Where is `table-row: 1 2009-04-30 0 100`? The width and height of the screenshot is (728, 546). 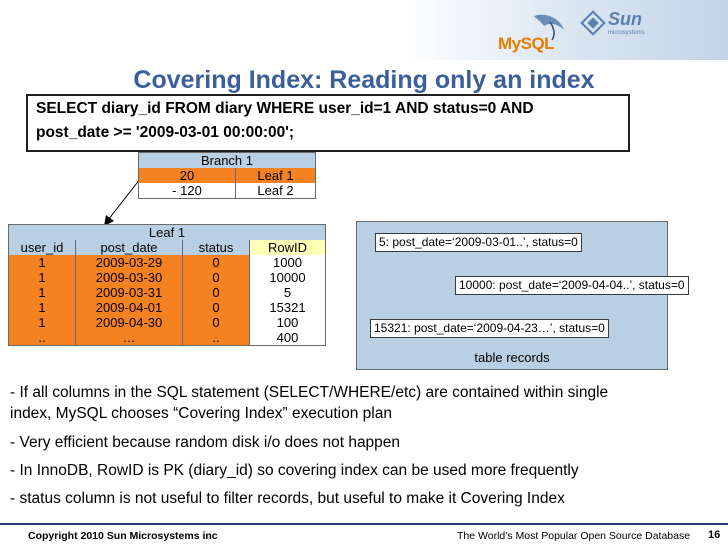 table-row: 1 2009-04-30 0 100 is located at coordinates (167, 322).